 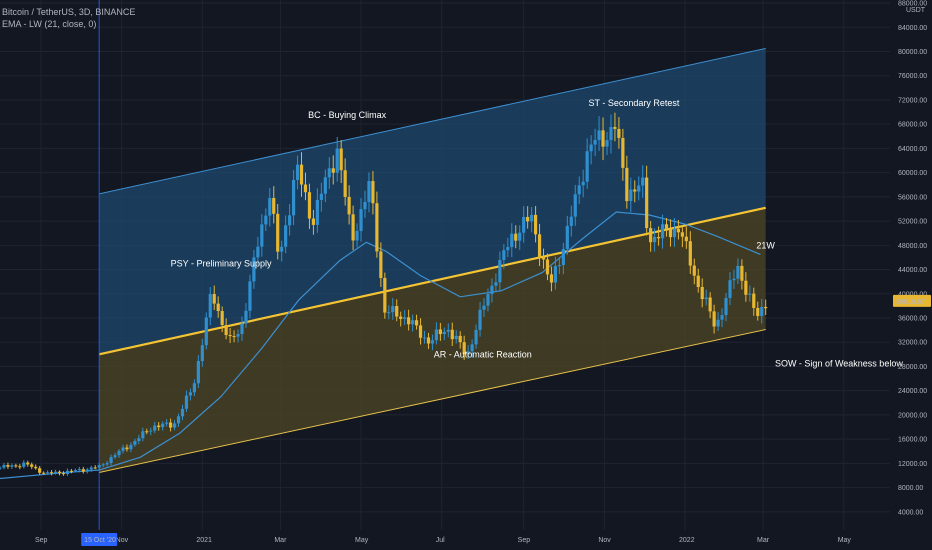 What do you see at coordinates (49, 24) in the screenshot?
I see `indicator-title: EMA - LW (21, close, 0)` at bounding box center [49, 24].